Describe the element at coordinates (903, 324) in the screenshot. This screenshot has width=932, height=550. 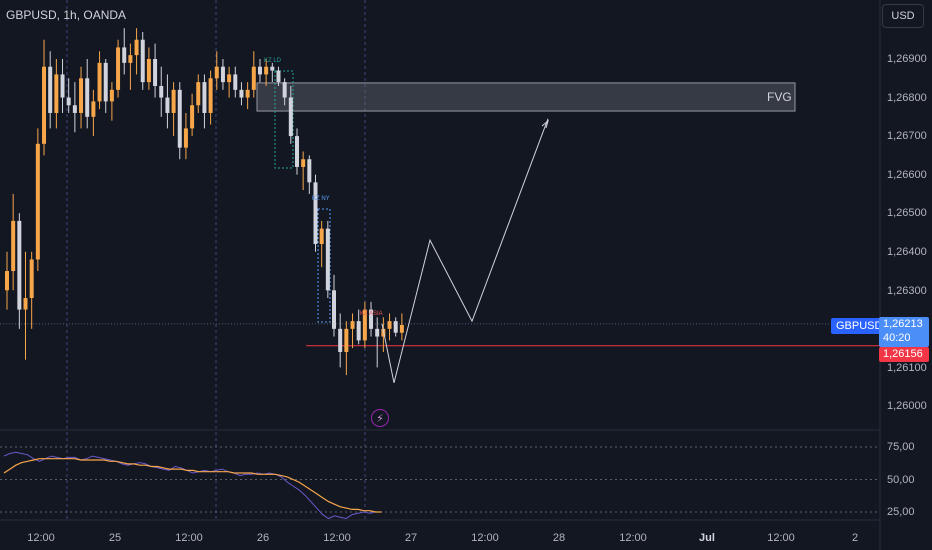
I see `current-price-value: 1,26213` at that location.